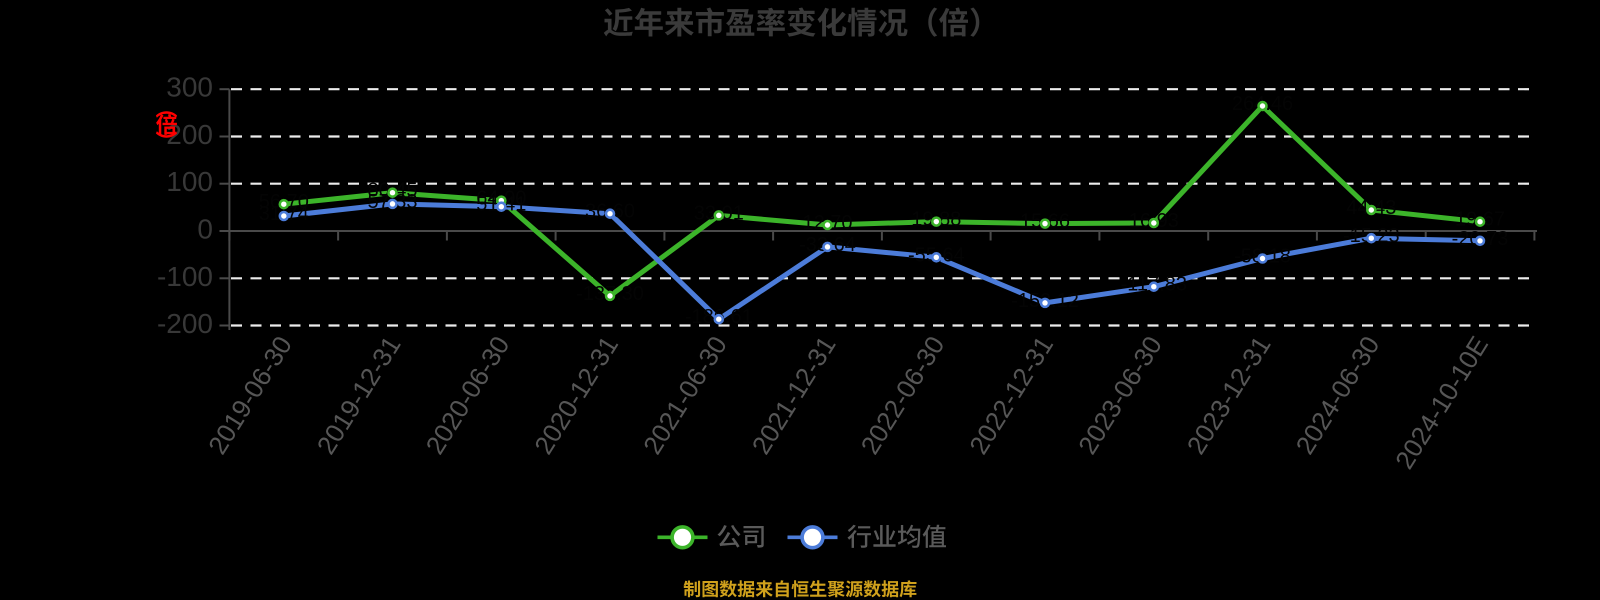 The width and height of the screenshot is (1600, 600). Describe the element at coordinates (205, 229) in the screenshot. I see `svg-text: 0` at that location.